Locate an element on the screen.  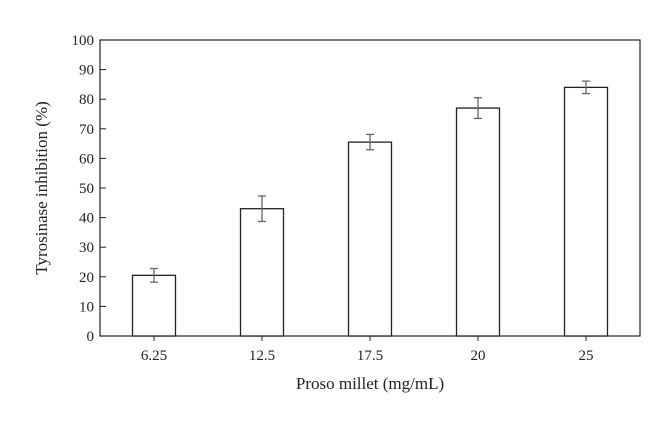
y-tick-label: 100 is located at coordinates (83, 41).